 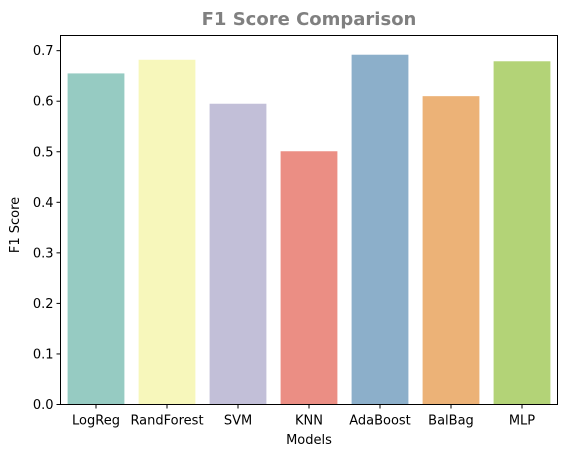 I want to click on bar-adaboost, so click(x=380, y=229).